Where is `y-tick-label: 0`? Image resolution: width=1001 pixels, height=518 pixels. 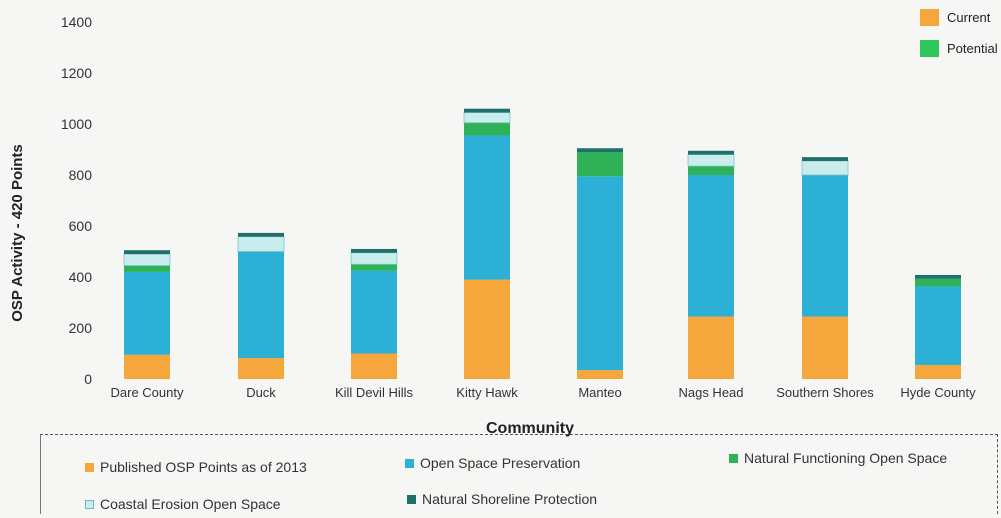 y-tick-label: 0 is located at coordinates (88, 379).